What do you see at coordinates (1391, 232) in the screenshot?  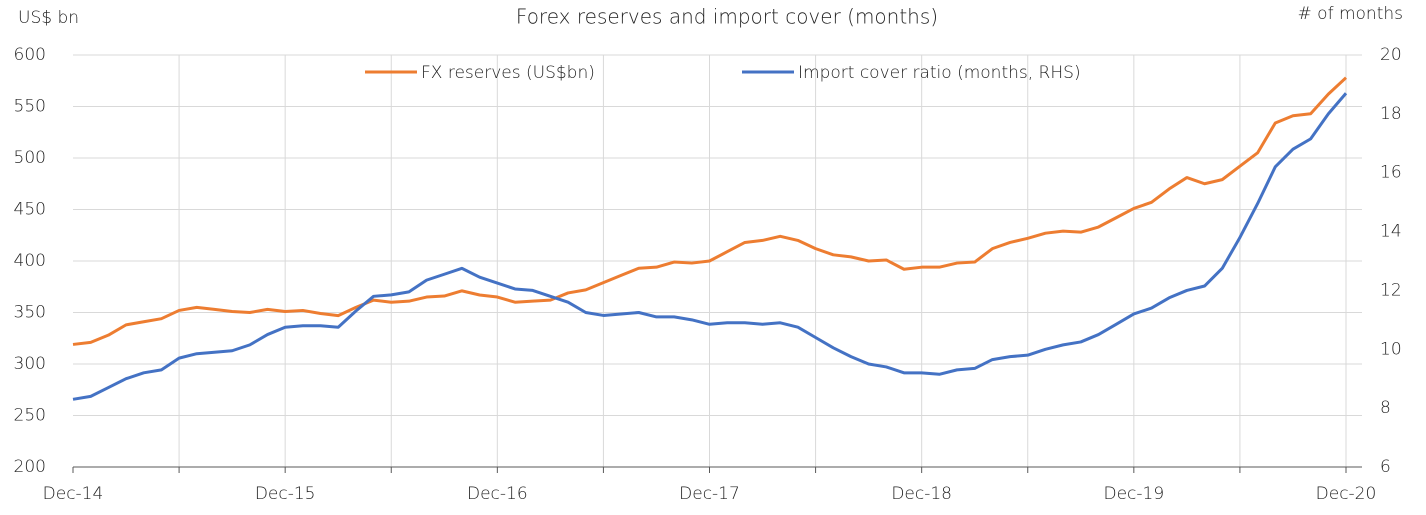 I see `y2-tick-label: 14` at bounding box center [1391, 232].